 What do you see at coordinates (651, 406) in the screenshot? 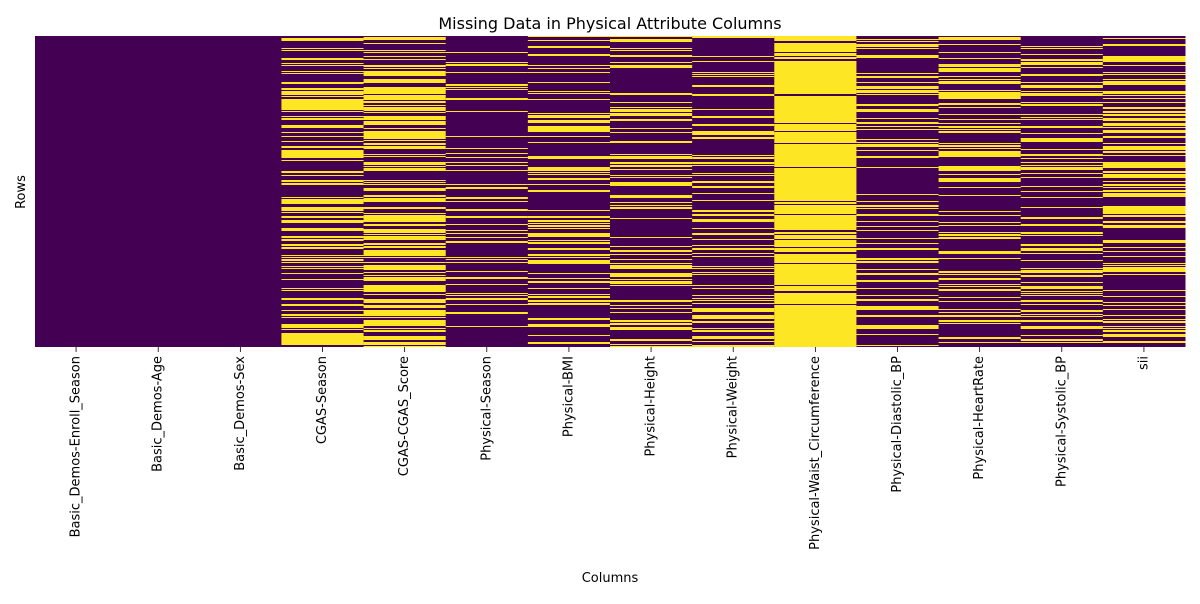
I see `x-tick-label: Physical-Height` at bounding box center [651, 406].